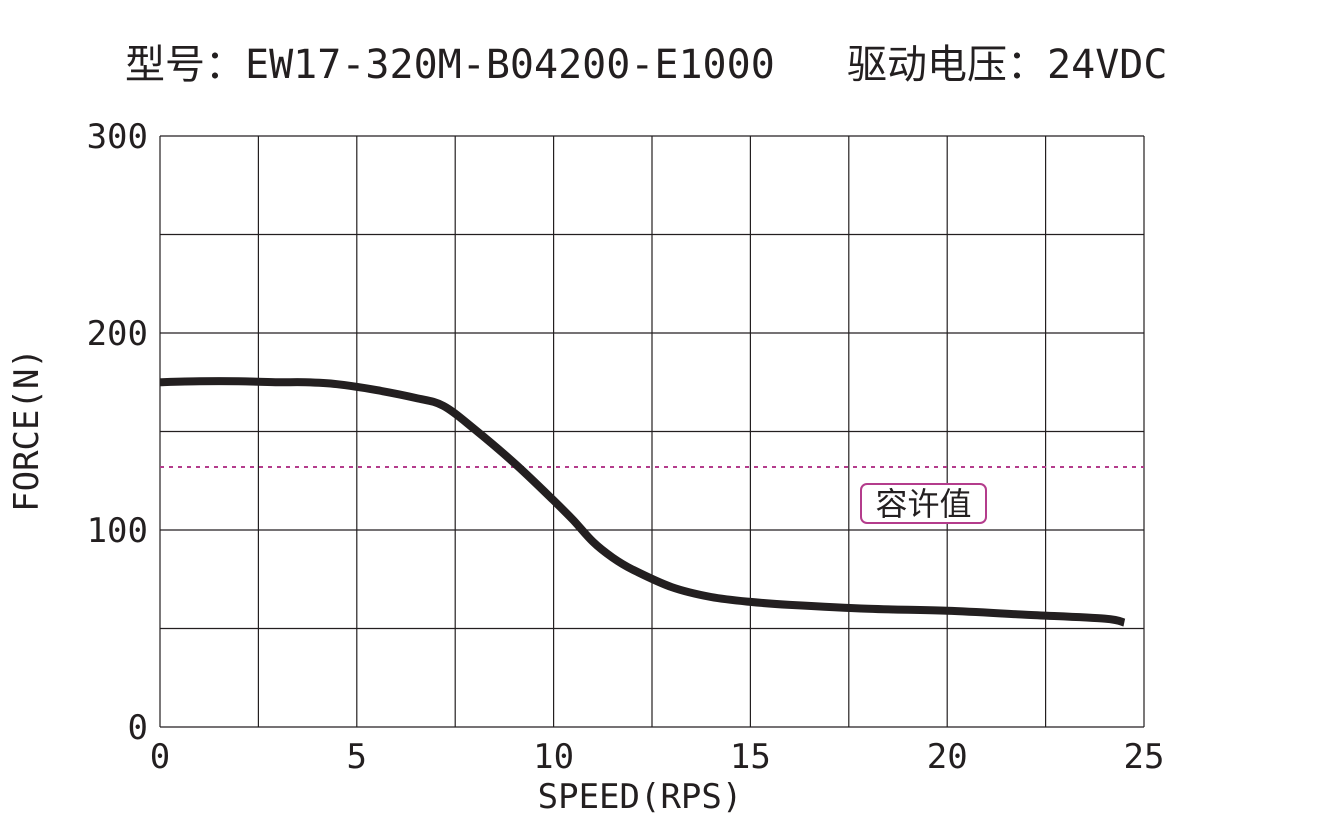 This screenshot has width=1327, height=840. I want to click on x-tick-label: 25, so click(1144, 757).